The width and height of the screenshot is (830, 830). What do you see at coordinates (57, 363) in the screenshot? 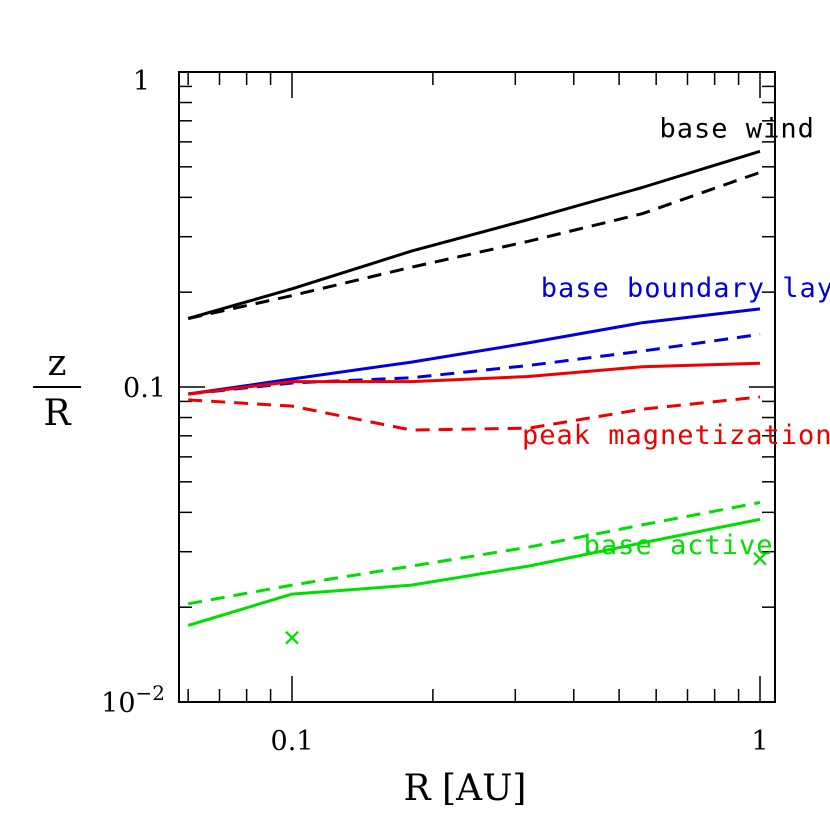
I see `y-axis-title-numerator: z` at bounding box center [57, 363].